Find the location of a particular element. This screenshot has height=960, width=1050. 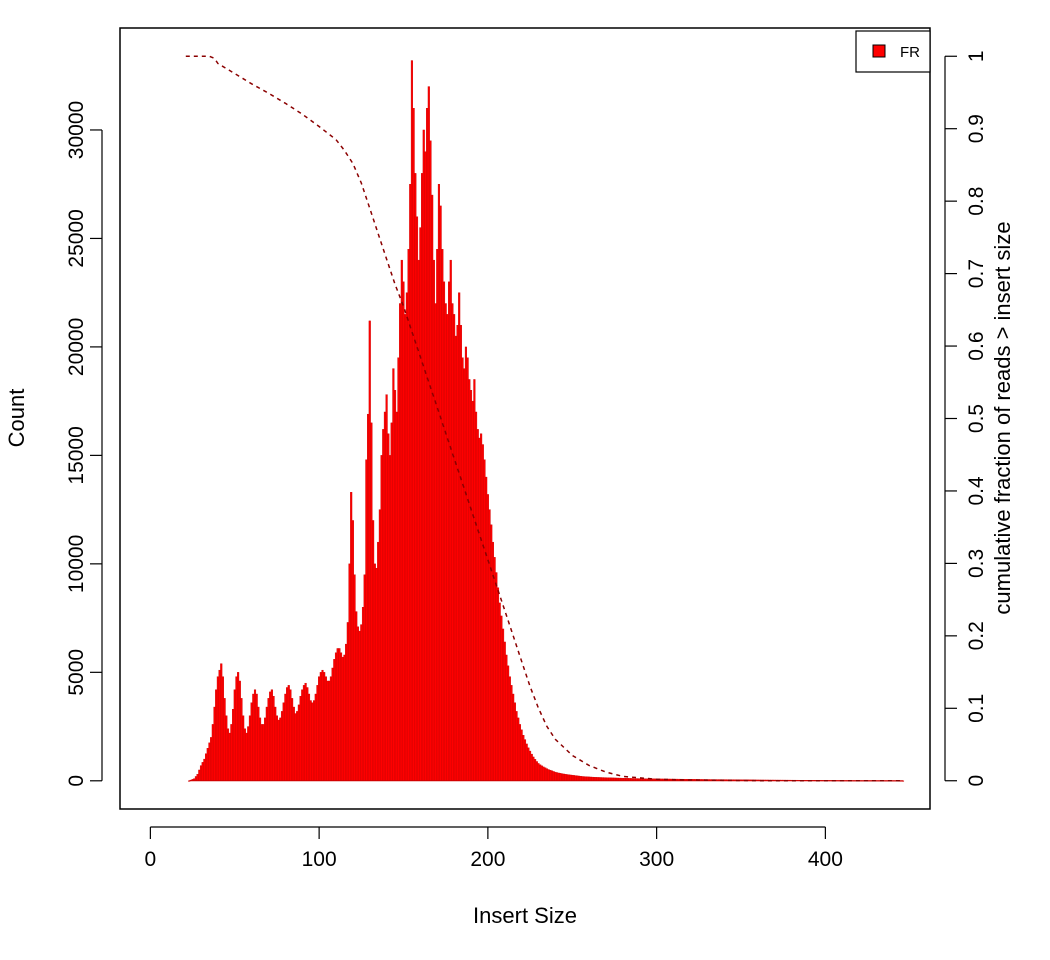

legend-entry-fr: FR is located at coordinates (910, 52).